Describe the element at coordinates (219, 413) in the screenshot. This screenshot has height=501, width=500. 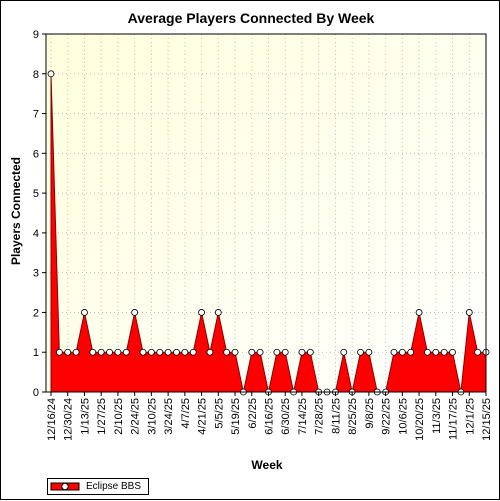
I see `x-tick-label: 5/5/25` at that location.